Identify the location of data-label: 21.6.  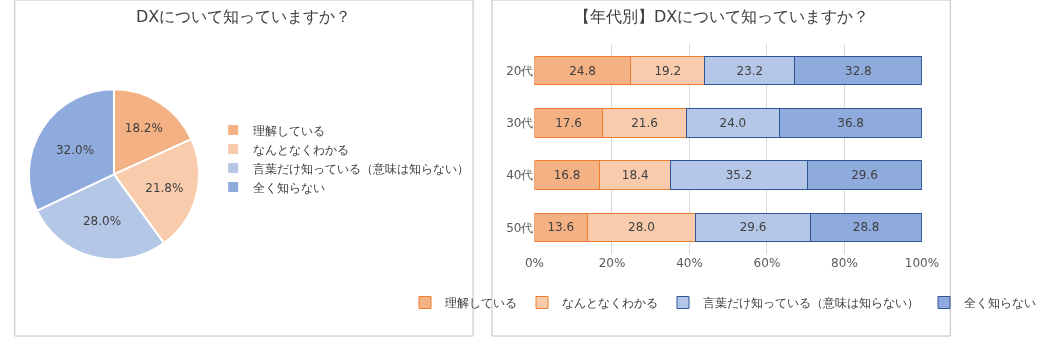
(644, 122).